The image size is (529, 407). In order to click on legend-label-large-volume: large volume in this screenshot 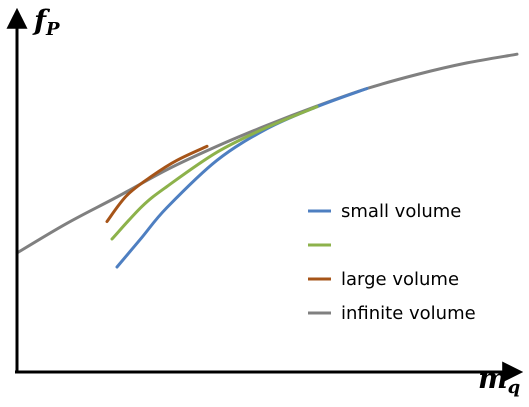, I will do `click(400, 279)`.